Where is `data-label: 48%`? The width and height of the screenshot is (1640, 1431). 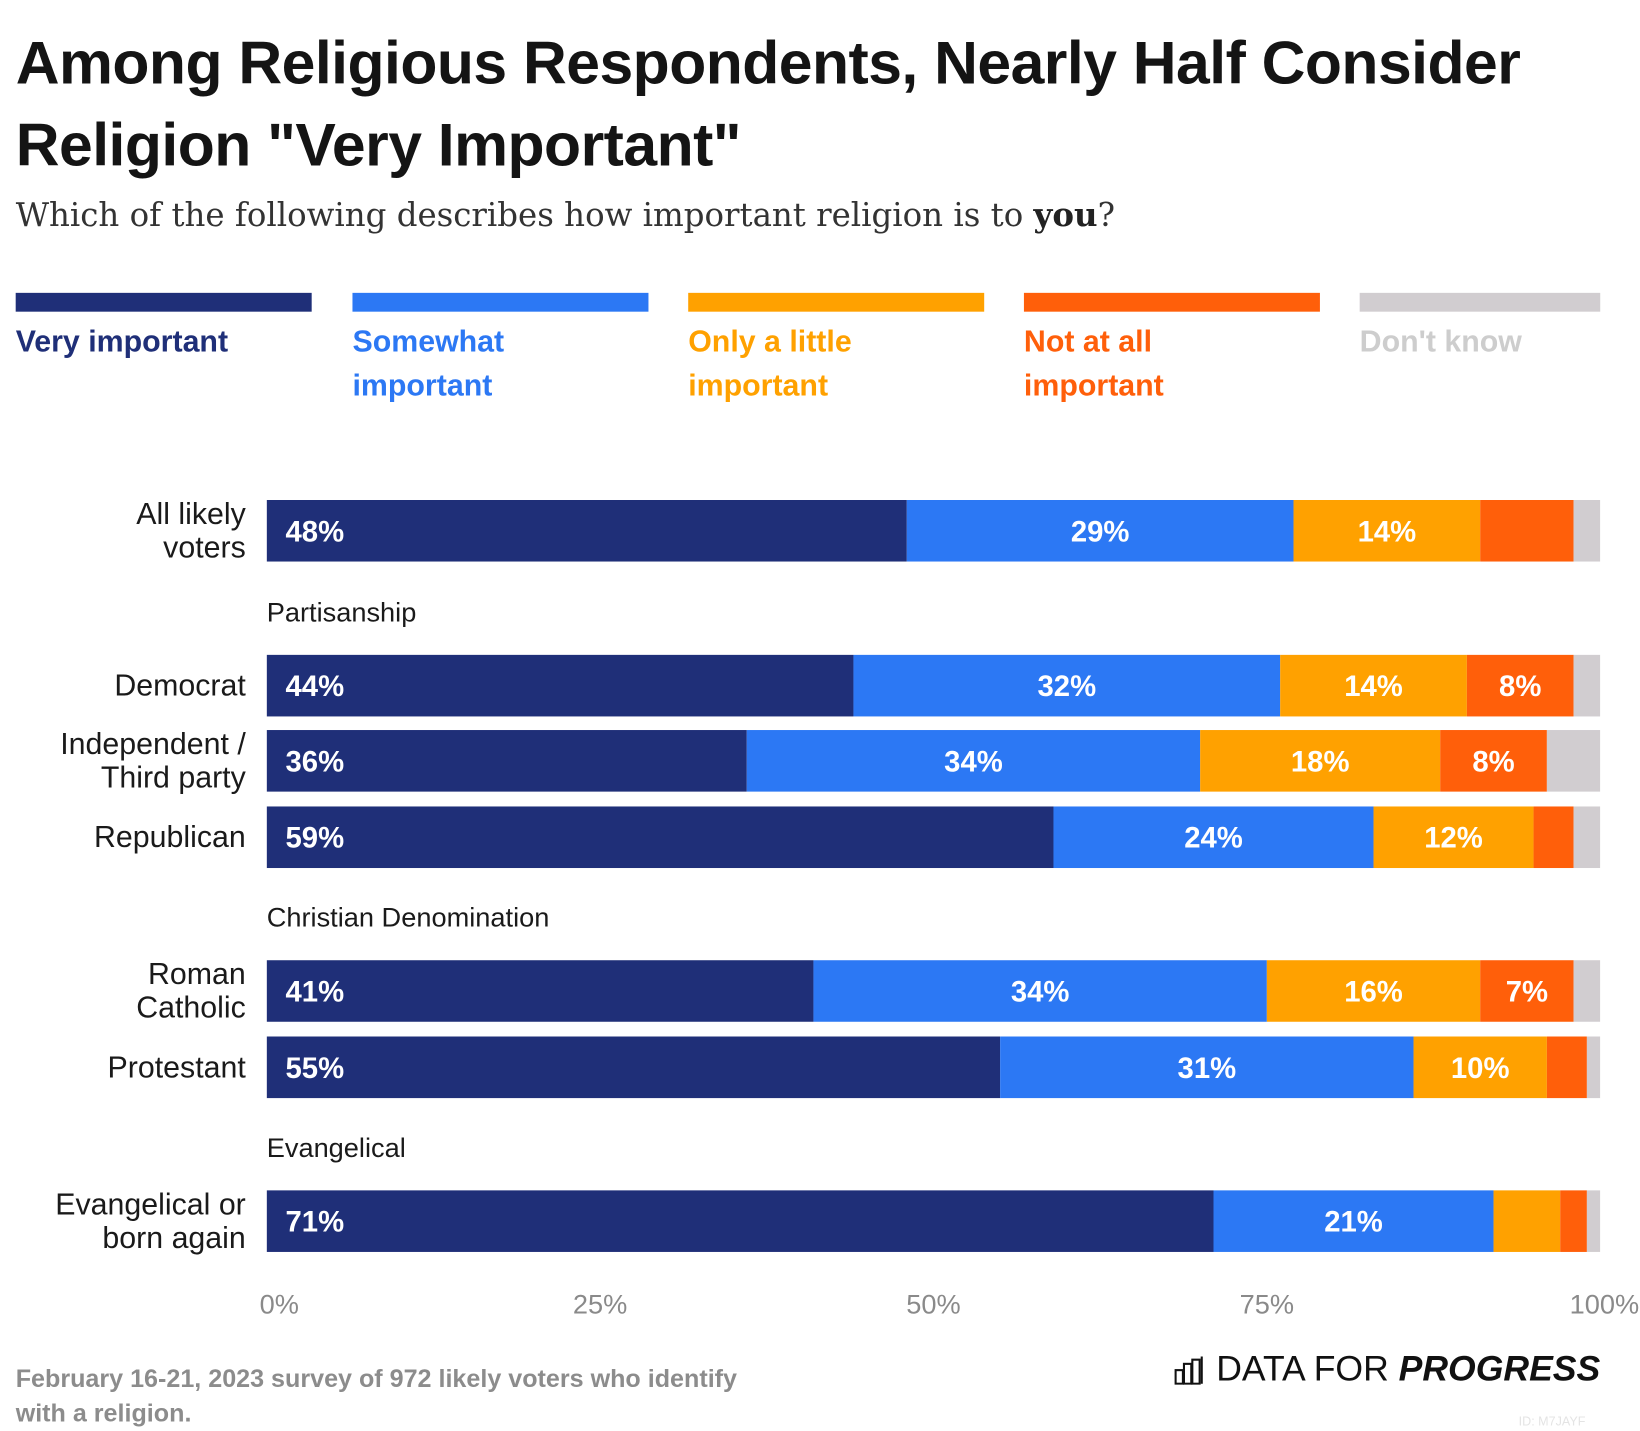 data-label: 48% is located at coordinates (315, 531).